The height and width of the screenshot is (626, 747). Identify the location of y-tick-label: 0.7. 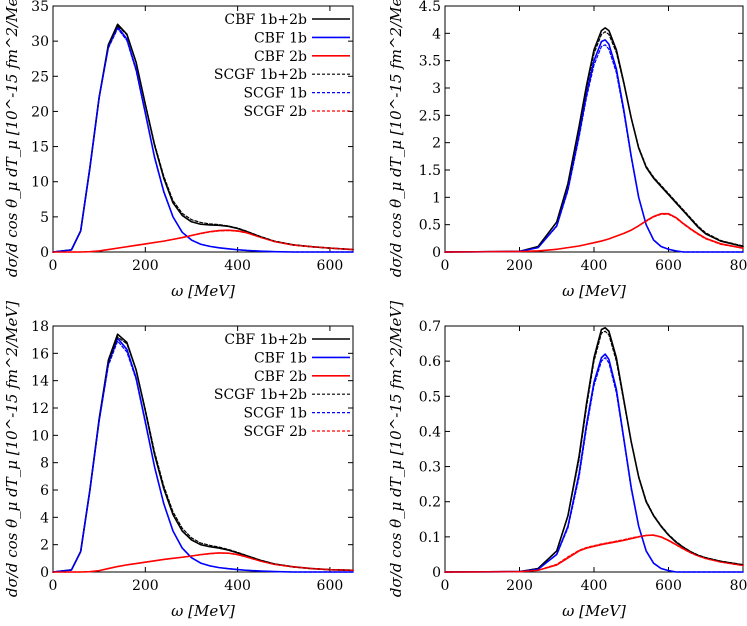
(430, 327).